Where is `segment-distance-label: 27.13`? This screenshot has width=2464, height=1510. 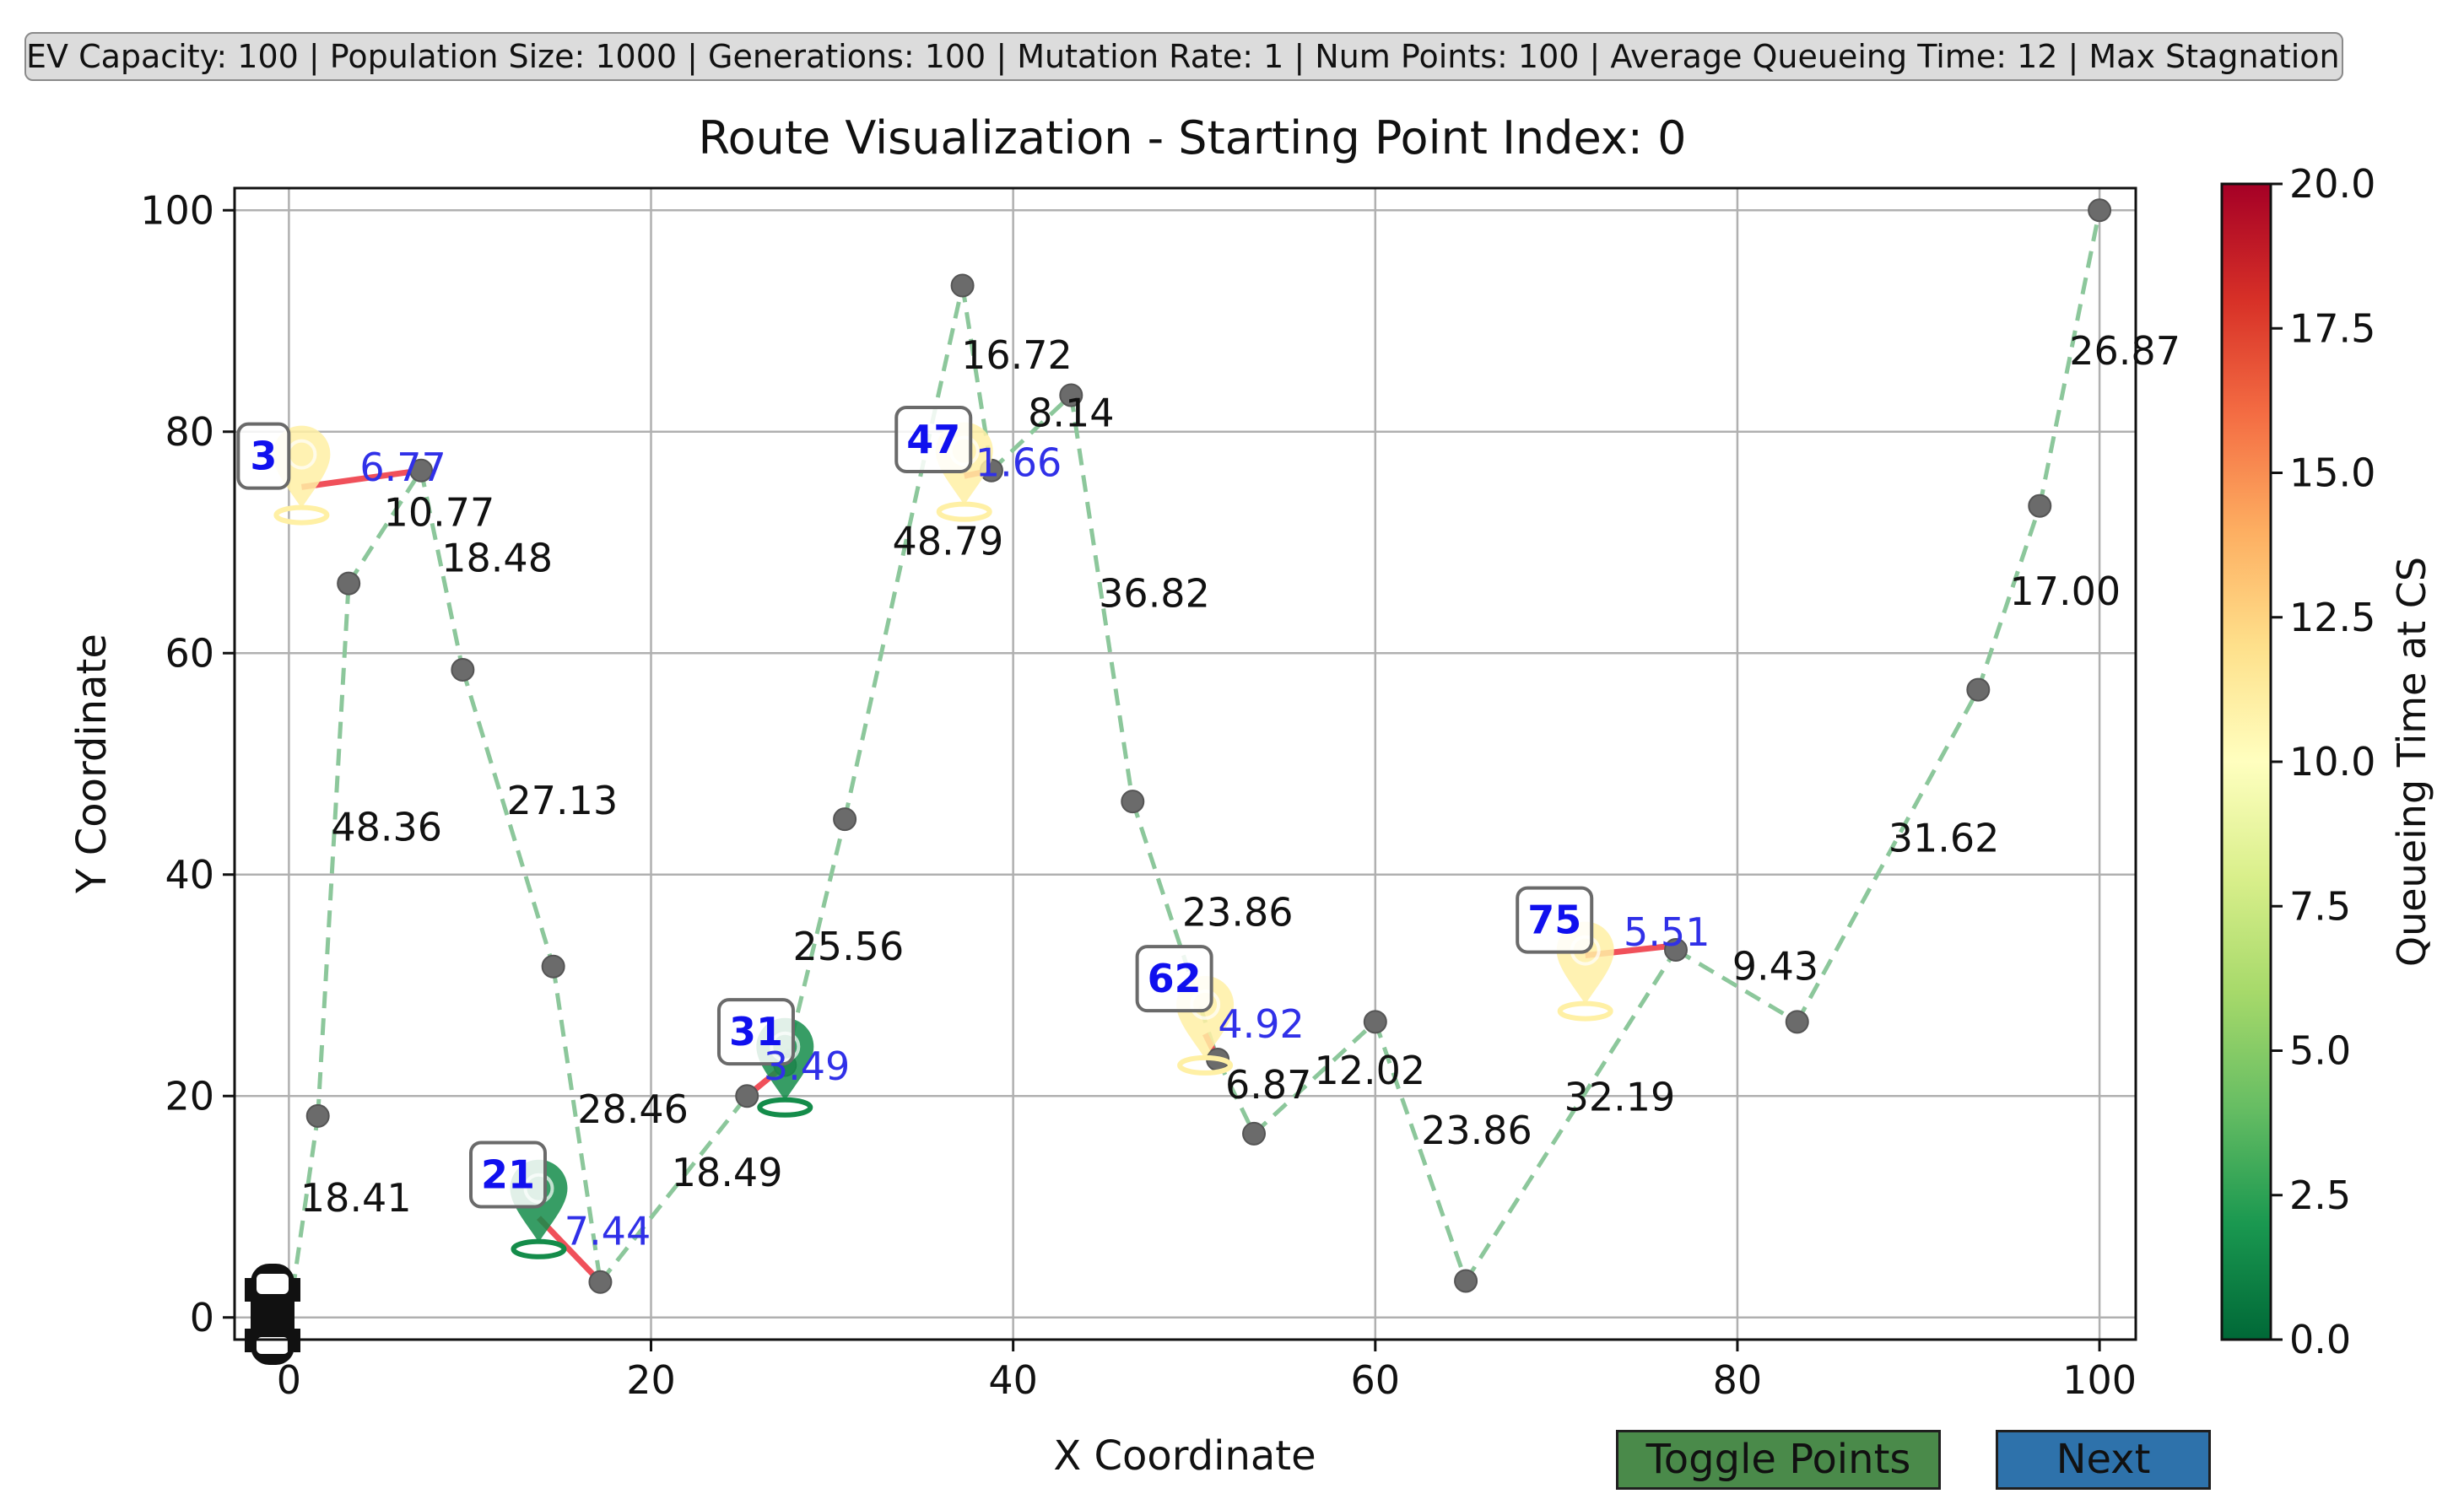
segment-distance-label: 27.13 is located at coordinates (563, 801).